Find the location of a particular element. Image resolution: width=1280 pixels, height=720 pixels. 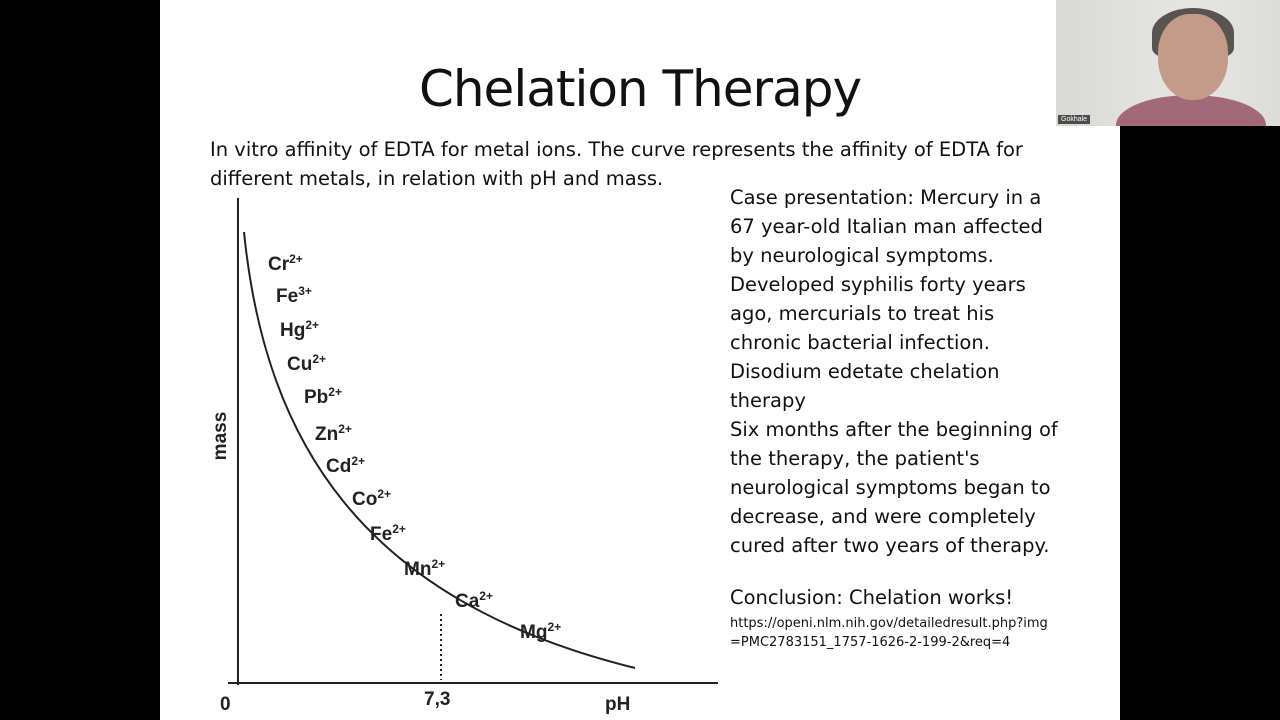

slide-title: Chelation Therapy is located at coordinates (640, 89).